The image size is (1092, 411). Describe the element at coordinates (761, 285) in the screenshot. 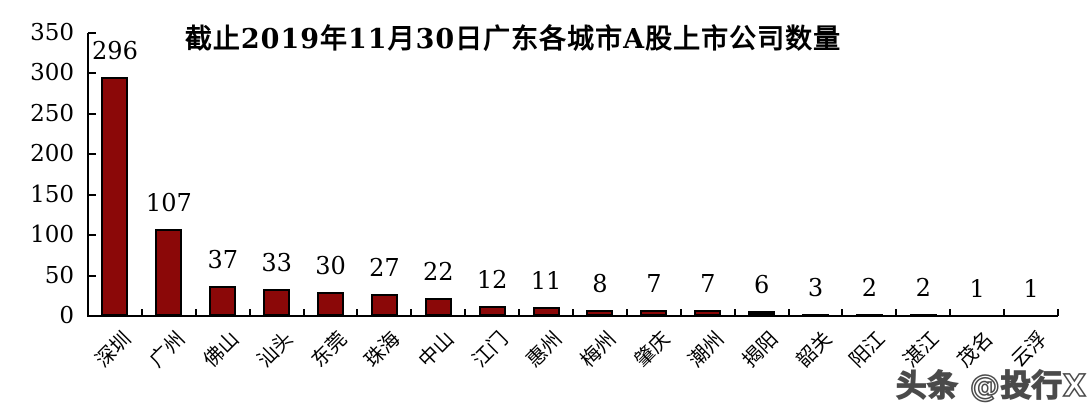

I see `bar-value-label: 6` at that location.